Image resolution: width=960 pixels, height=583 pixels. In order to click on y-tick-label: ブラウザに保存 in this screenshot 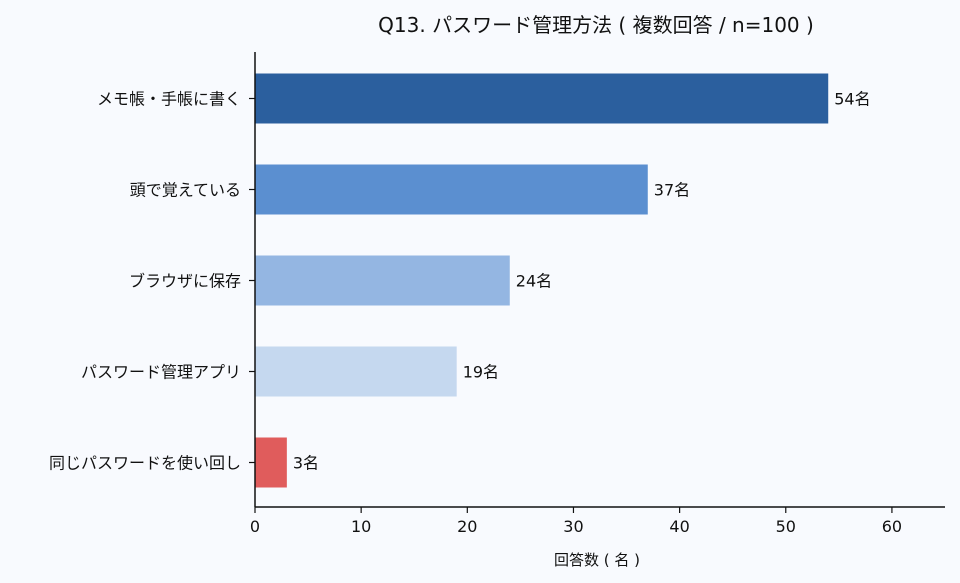, I will do `click(185, 281)`.